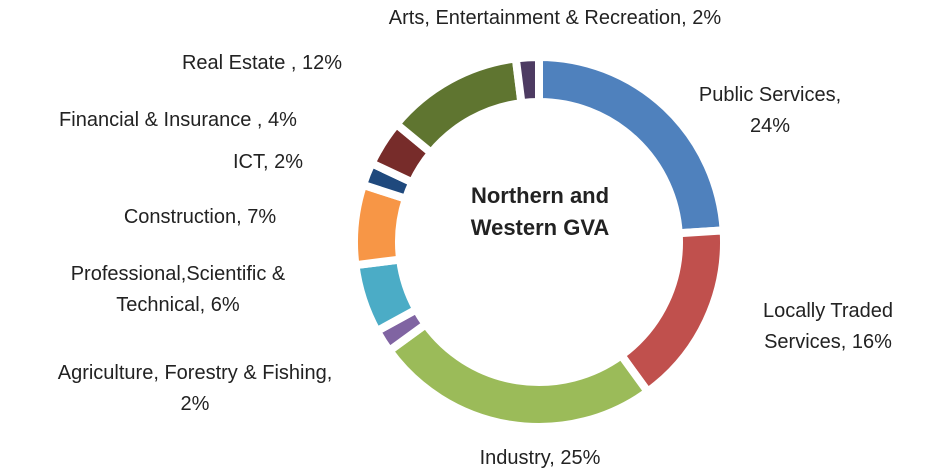  I want to click on value-label: 12%, so click(322, 63).